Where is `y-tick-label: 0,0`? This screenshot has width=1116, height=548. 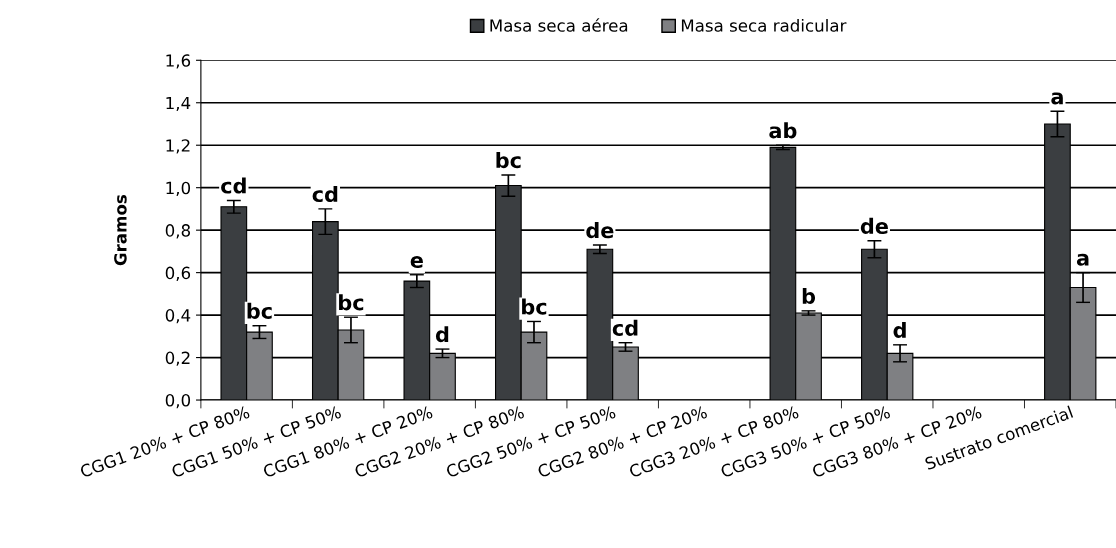 y-tick-label: 0,0 is located at coordinates (178, 401).